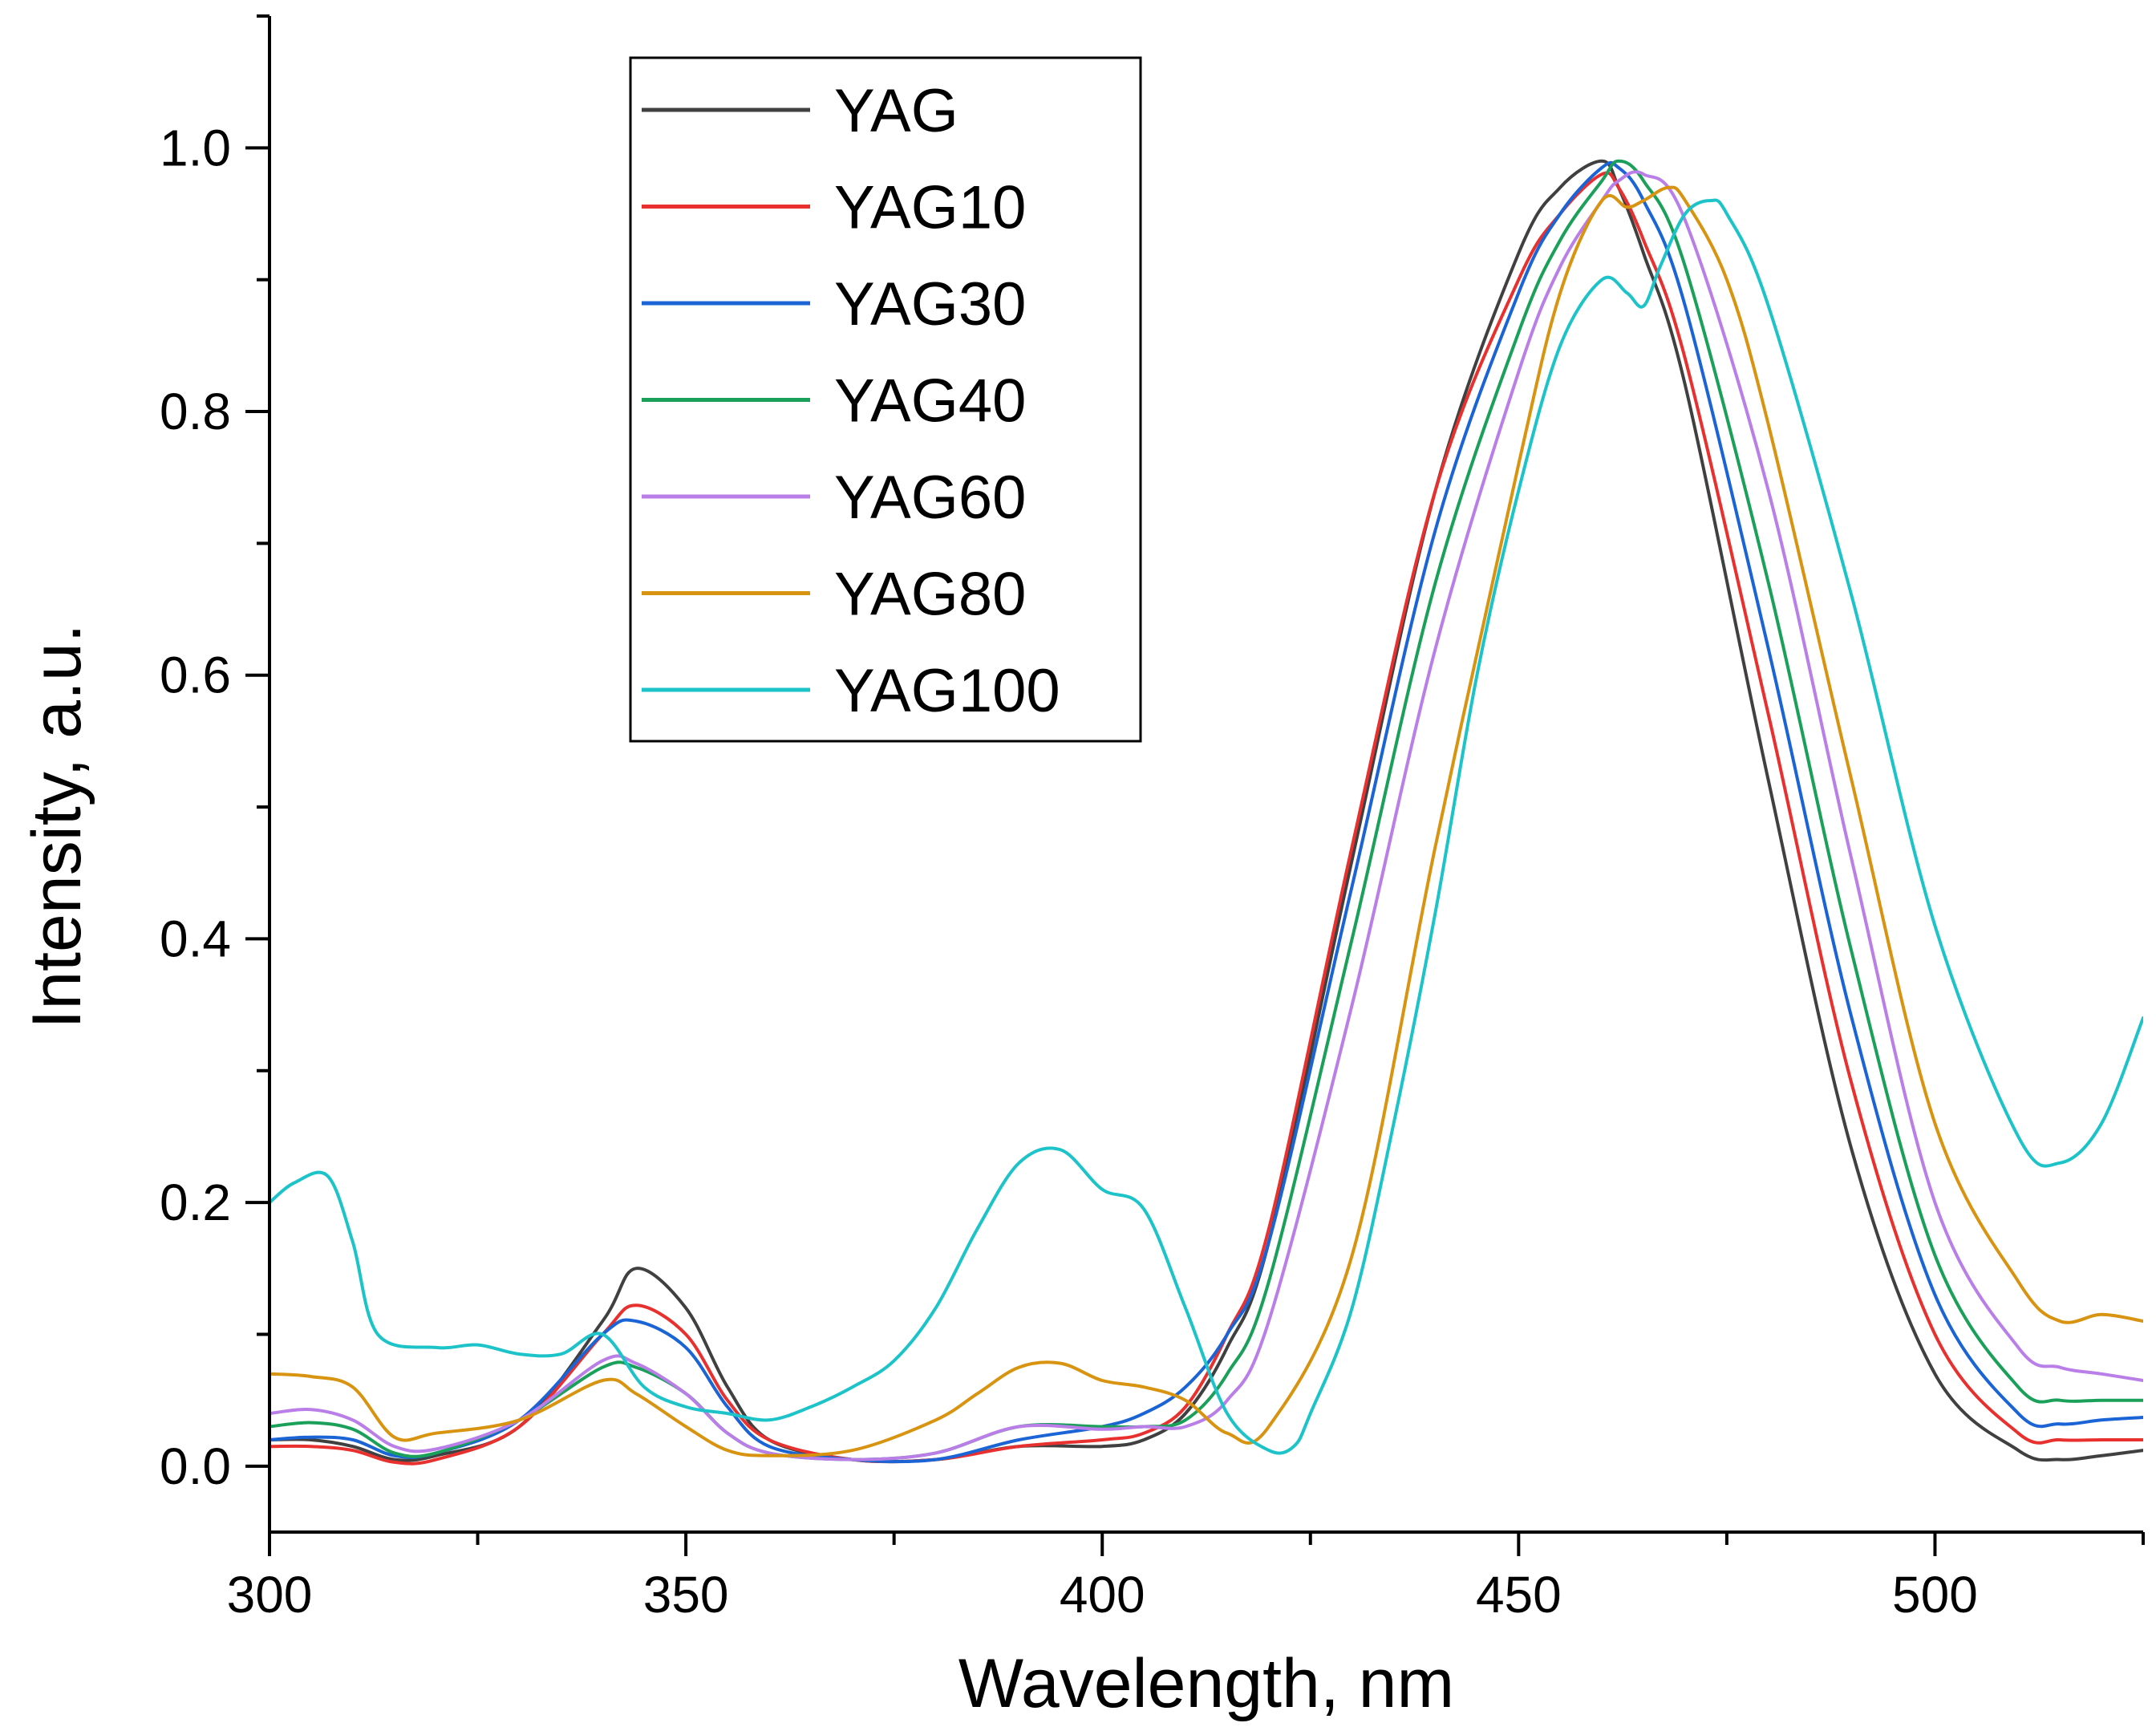  I want to click on legend: YAG YAG10 YAG30 YAG40 YAG60 YAG80 YAG100, so click(885, 400).